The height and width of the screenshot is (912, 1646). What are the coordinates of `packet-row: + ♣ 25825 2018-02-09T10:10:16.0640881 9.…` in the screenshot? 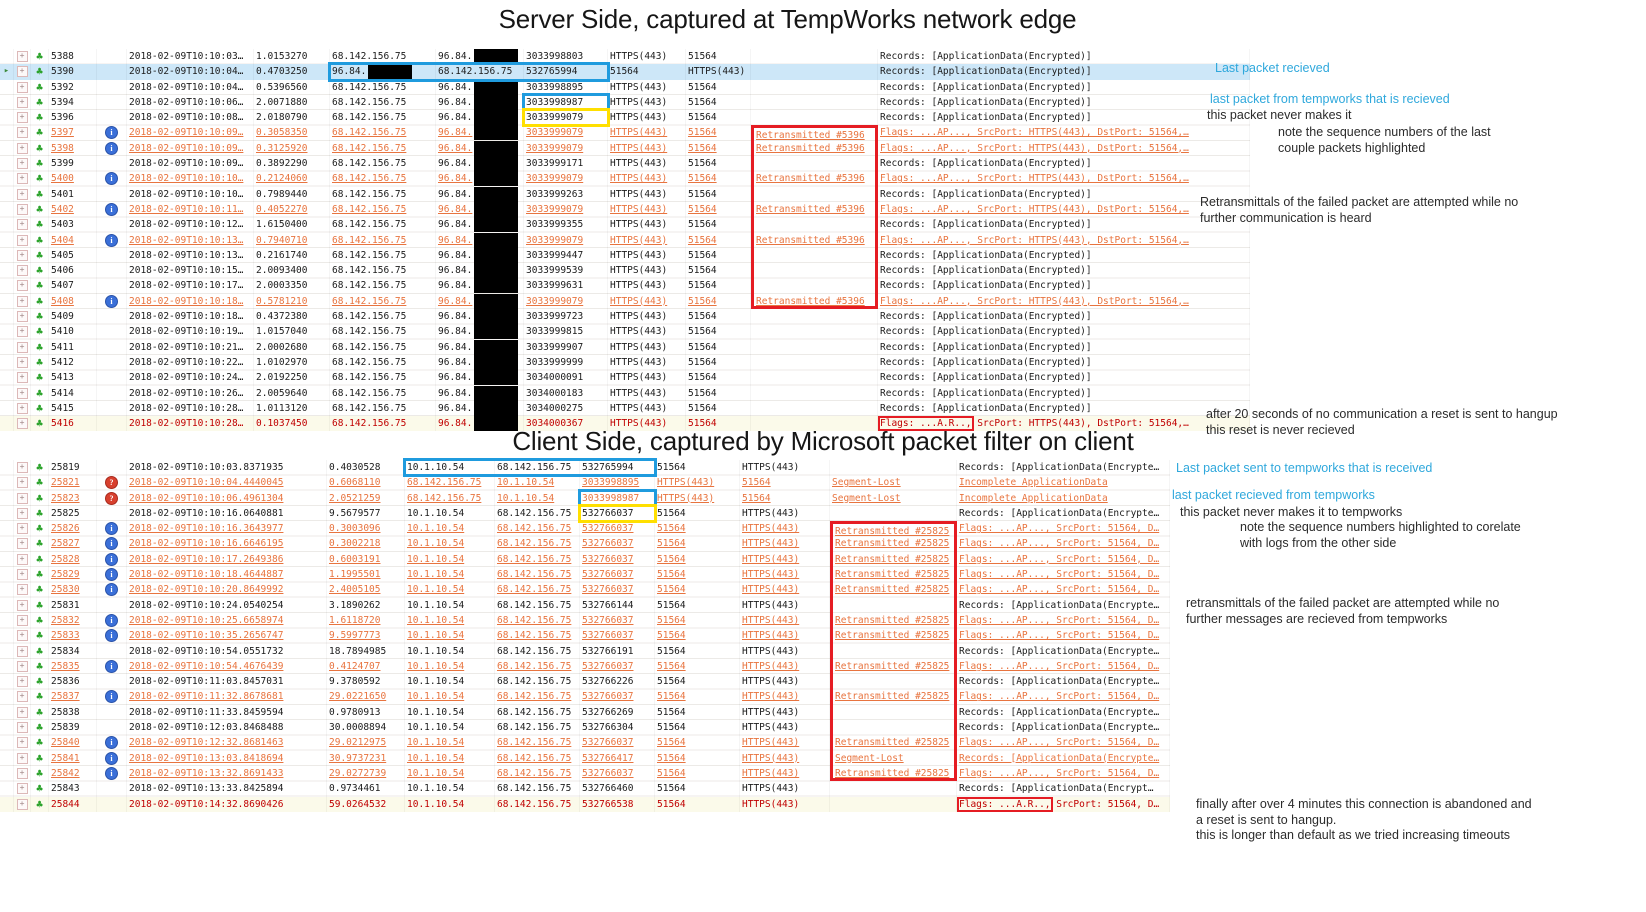 It's located at (585, 513).